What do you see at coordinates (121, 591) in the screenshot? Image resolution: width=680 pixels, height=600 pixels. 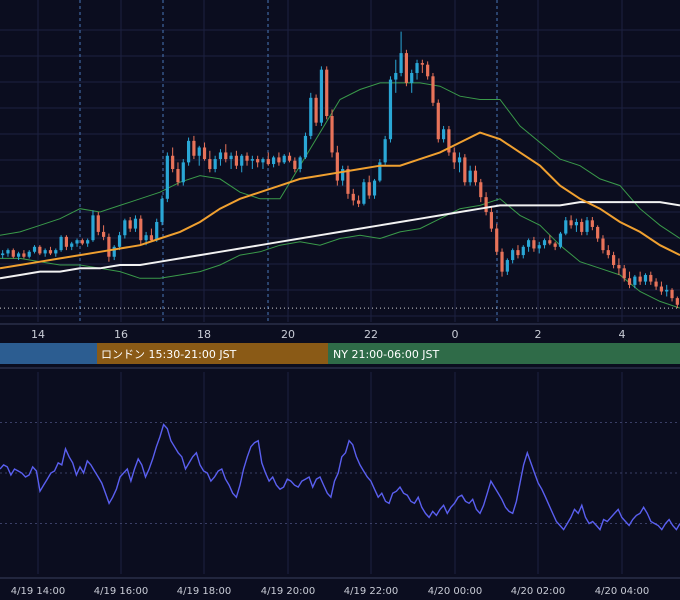 I see `time-x-tick-label: 4/19 16:00` at bounding box center [121, 591].